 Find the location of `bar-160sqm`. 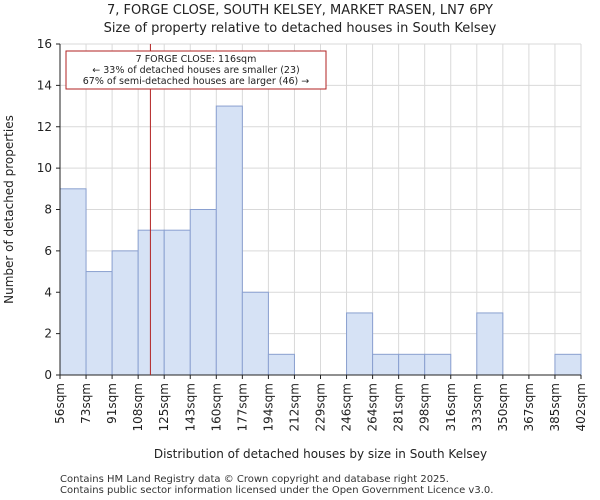

bar-160sqm is located at coordinates (229, 240).